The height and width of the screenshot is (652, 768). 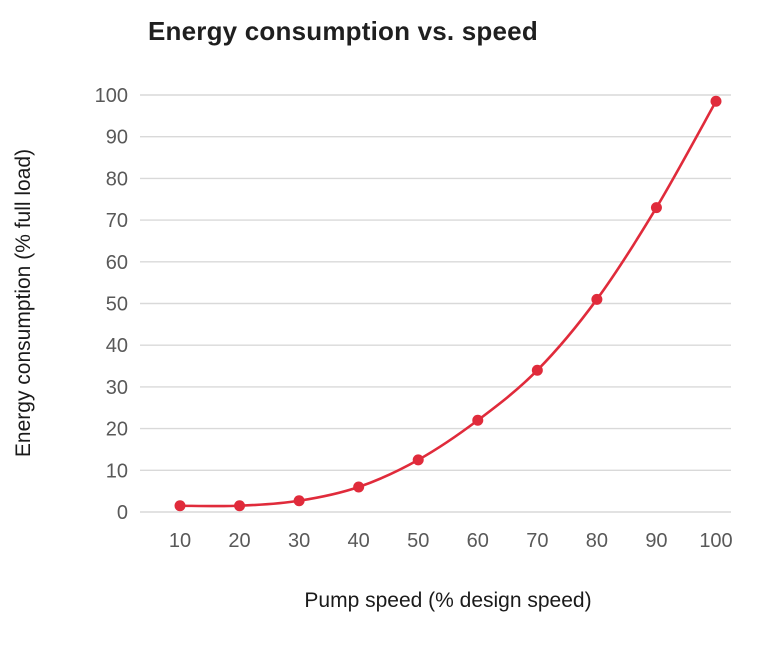 What do you see at coordinates (359, 541) in the screenshot?
I see `x-tick-label: 40` at bounding box center [359, 541].